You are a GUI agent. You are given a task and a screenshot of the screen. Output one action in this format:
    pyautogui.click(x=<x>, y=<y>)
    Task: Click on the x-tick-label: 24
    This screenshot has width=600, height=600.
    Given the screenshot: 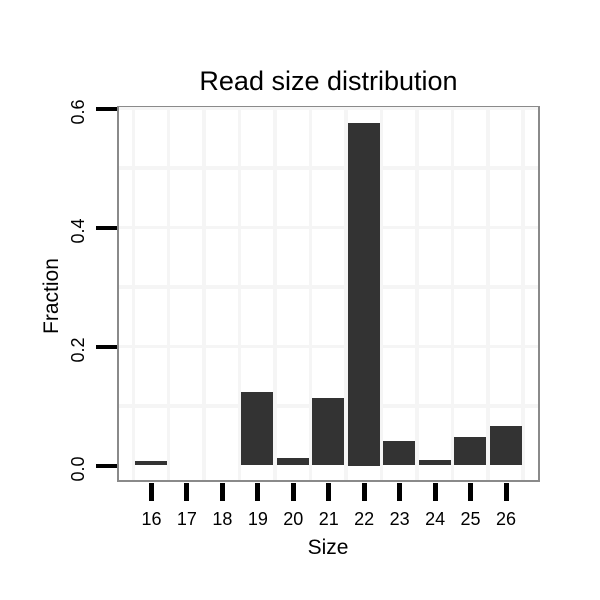 What is the action you would take?
    pyautogui.click(x=435, y=519)
    